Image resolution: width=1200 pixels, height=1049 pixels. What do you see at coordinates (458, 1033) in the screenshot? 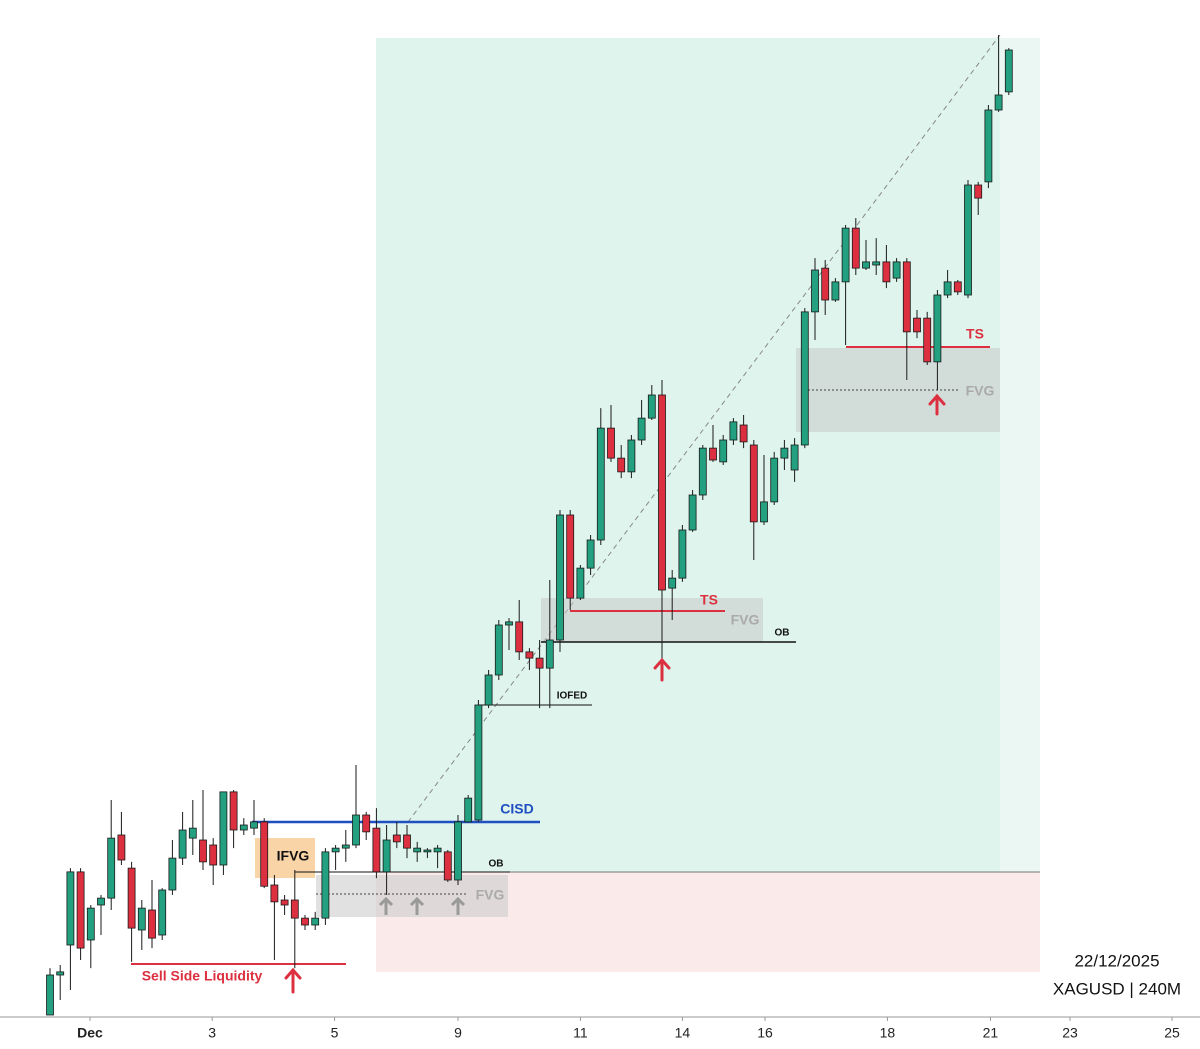
I see `x-tick-label: 9` at bounding box center [458, 1033].